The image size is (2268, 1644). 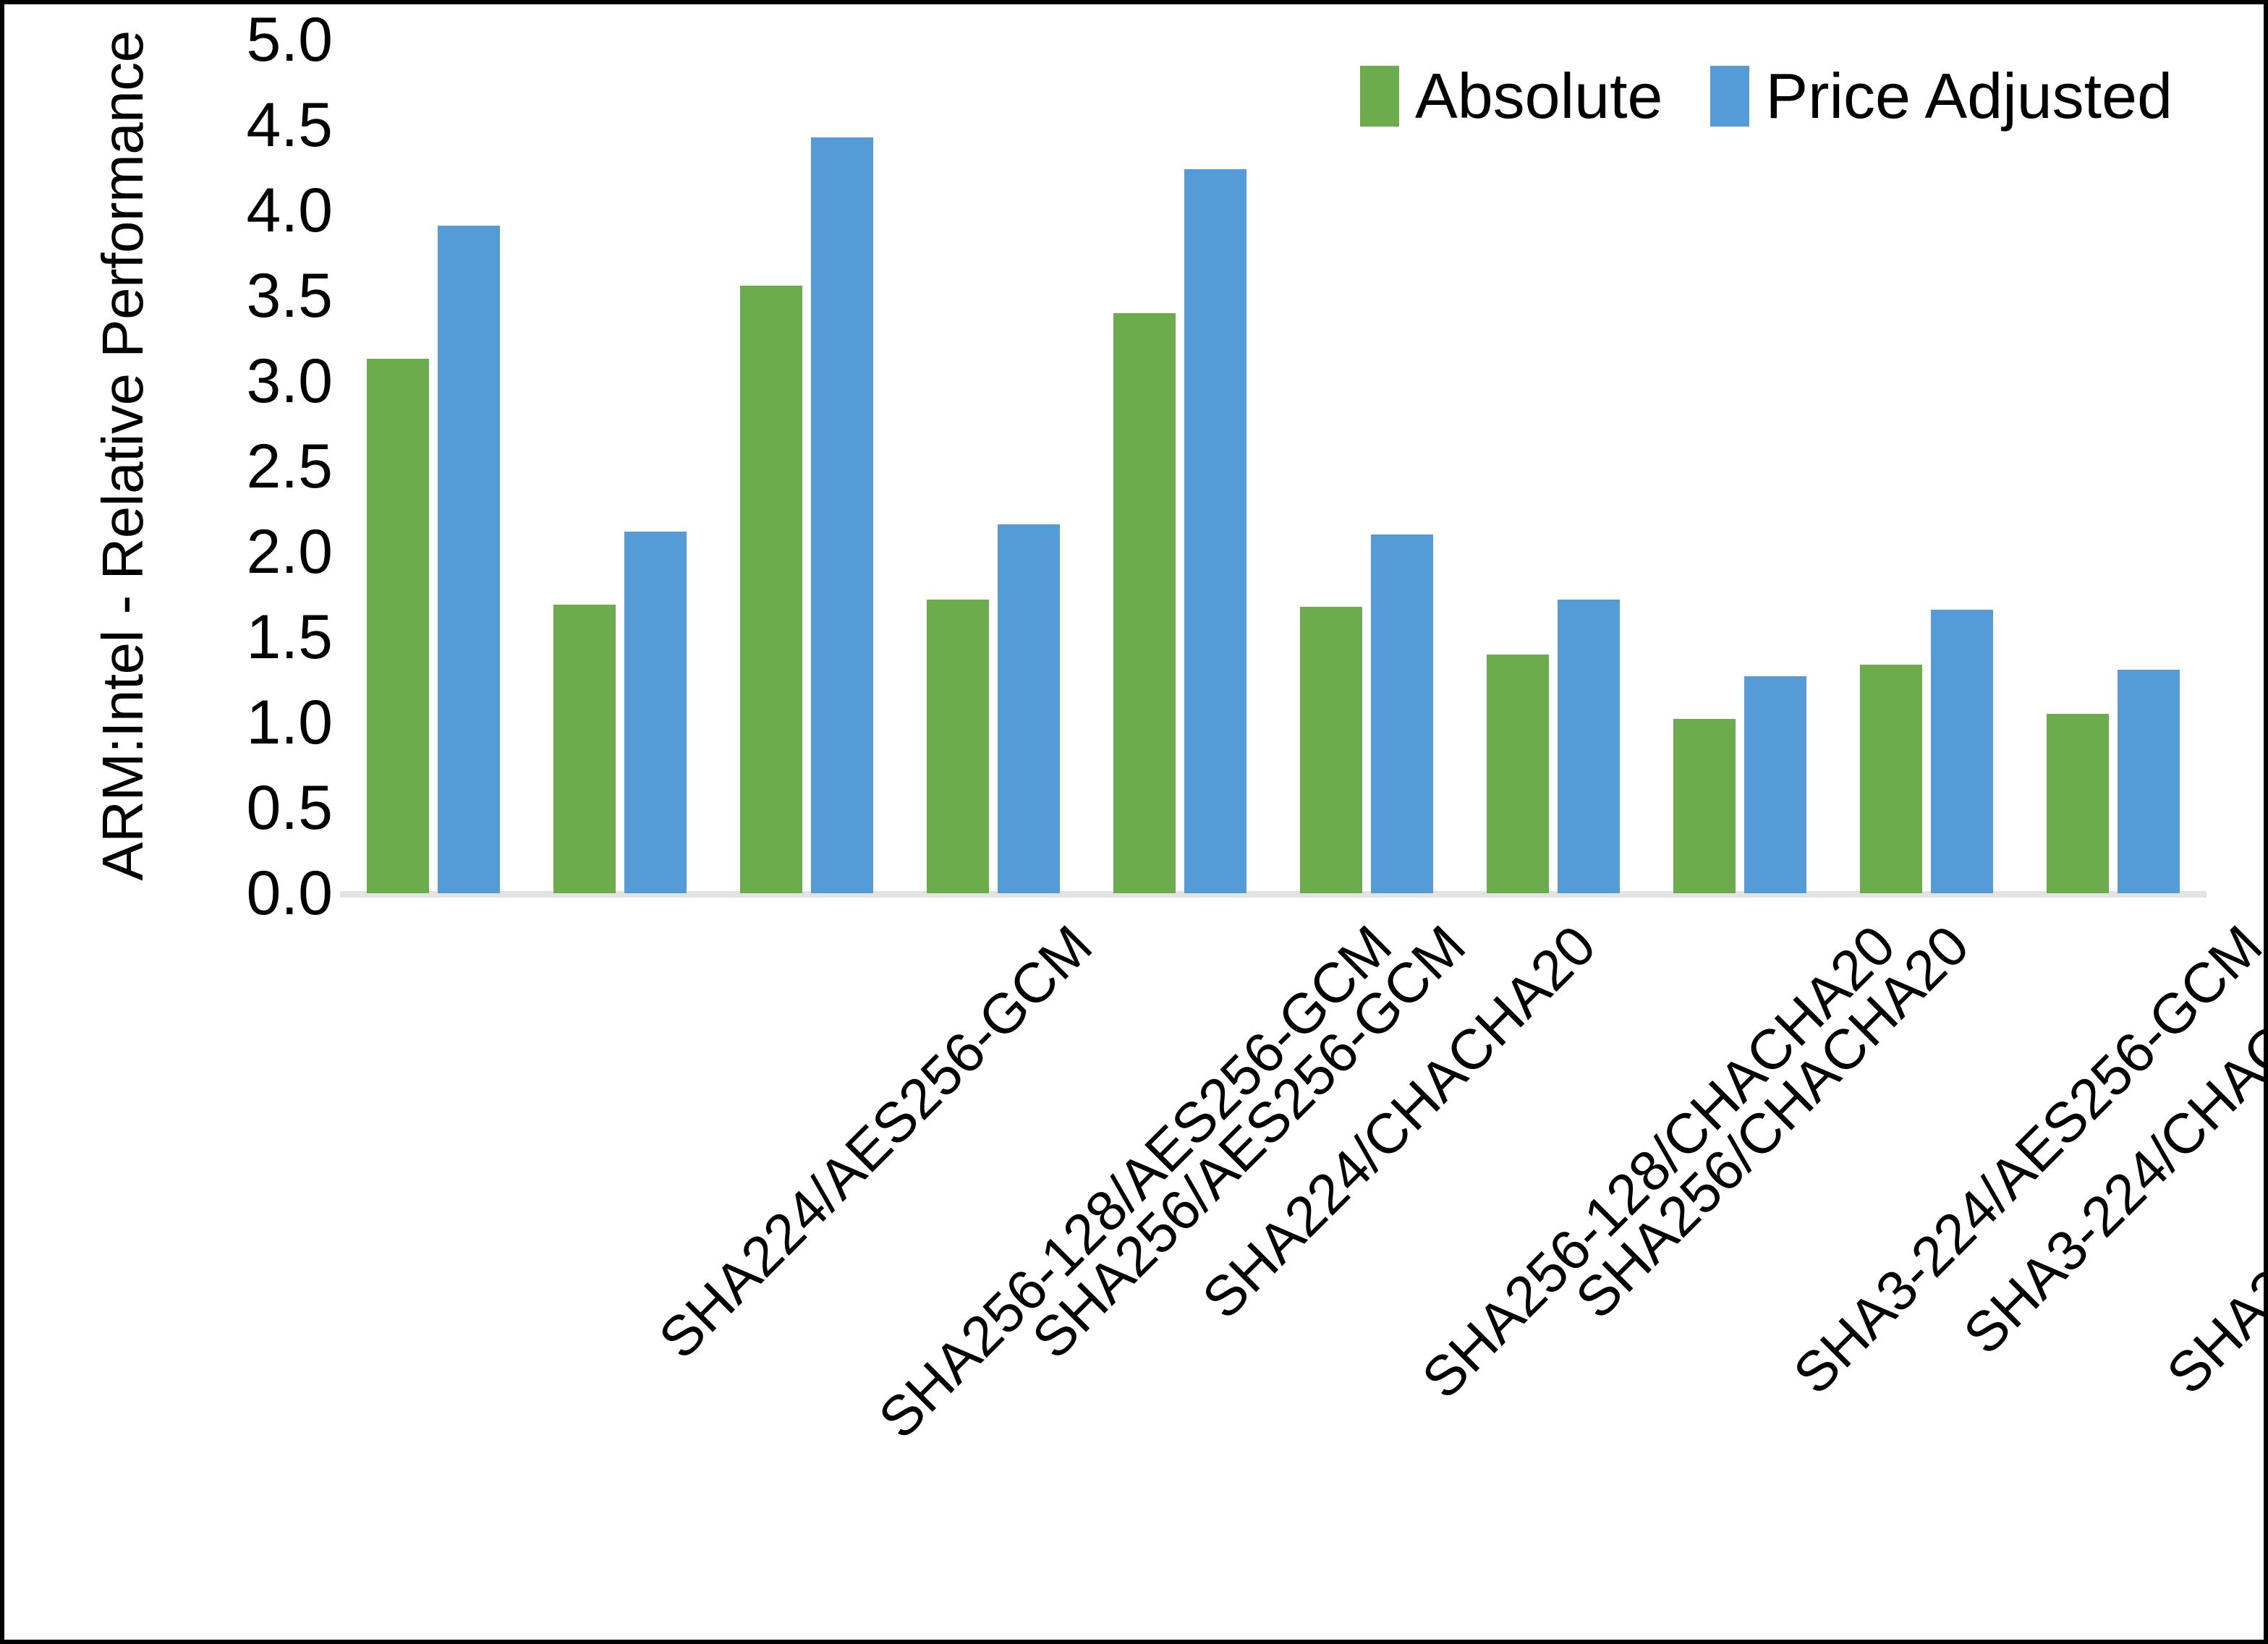 I want to click on y-axis-tick-labels: 5.0 4.5 4.0 3.5 3.0 2.5 2.0 1.5 1.0 0.5 0.0, so click(x=253, y=466).